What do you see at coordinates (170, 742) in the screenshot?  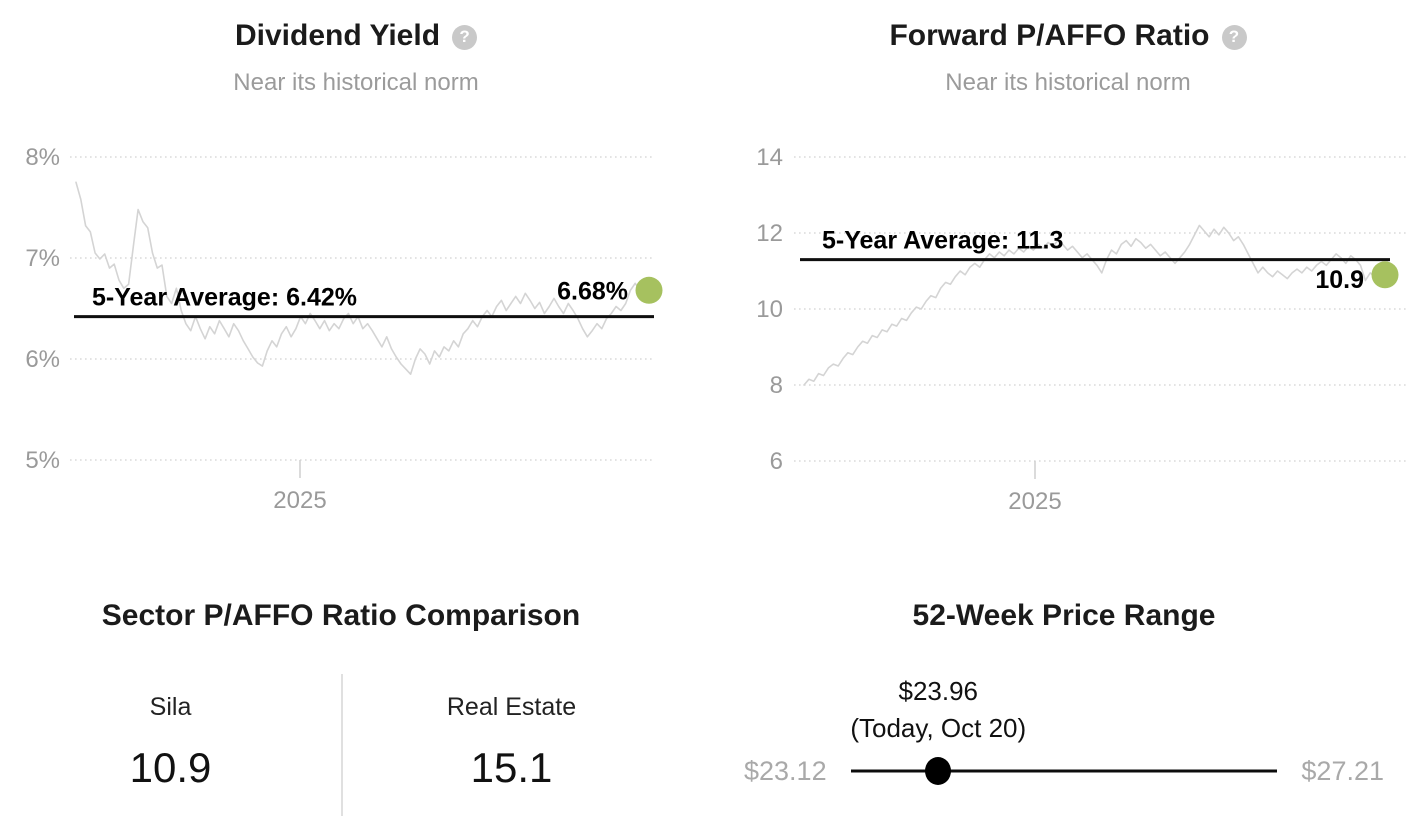 I see `sector-col-company: Sila 10.9` at bounding box center [170, 742].